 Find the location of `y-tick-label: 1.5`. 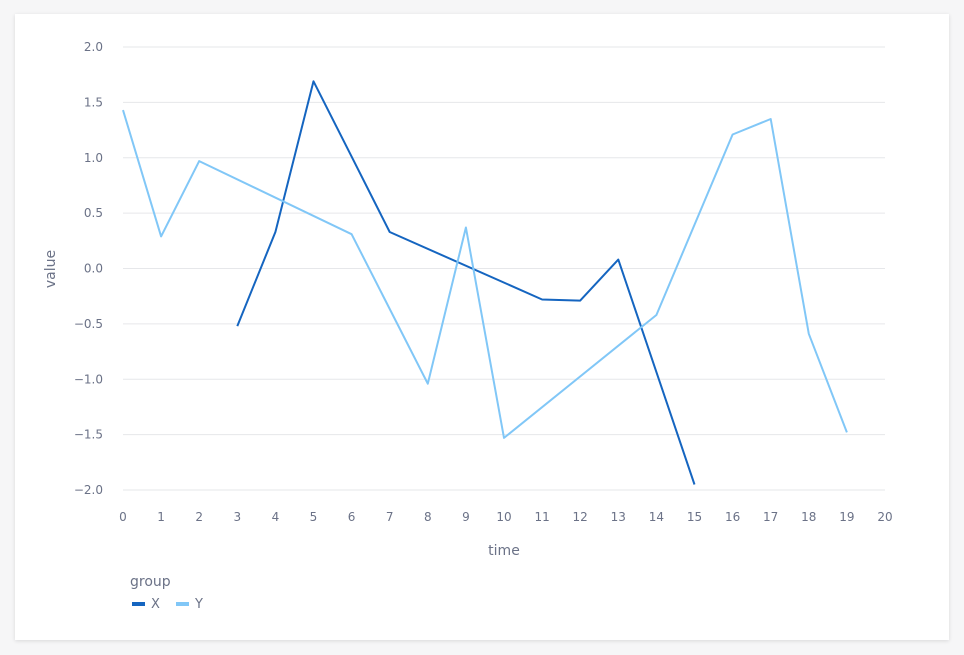

y-tick-label: 1.5 is located at coordinates (93, 102).